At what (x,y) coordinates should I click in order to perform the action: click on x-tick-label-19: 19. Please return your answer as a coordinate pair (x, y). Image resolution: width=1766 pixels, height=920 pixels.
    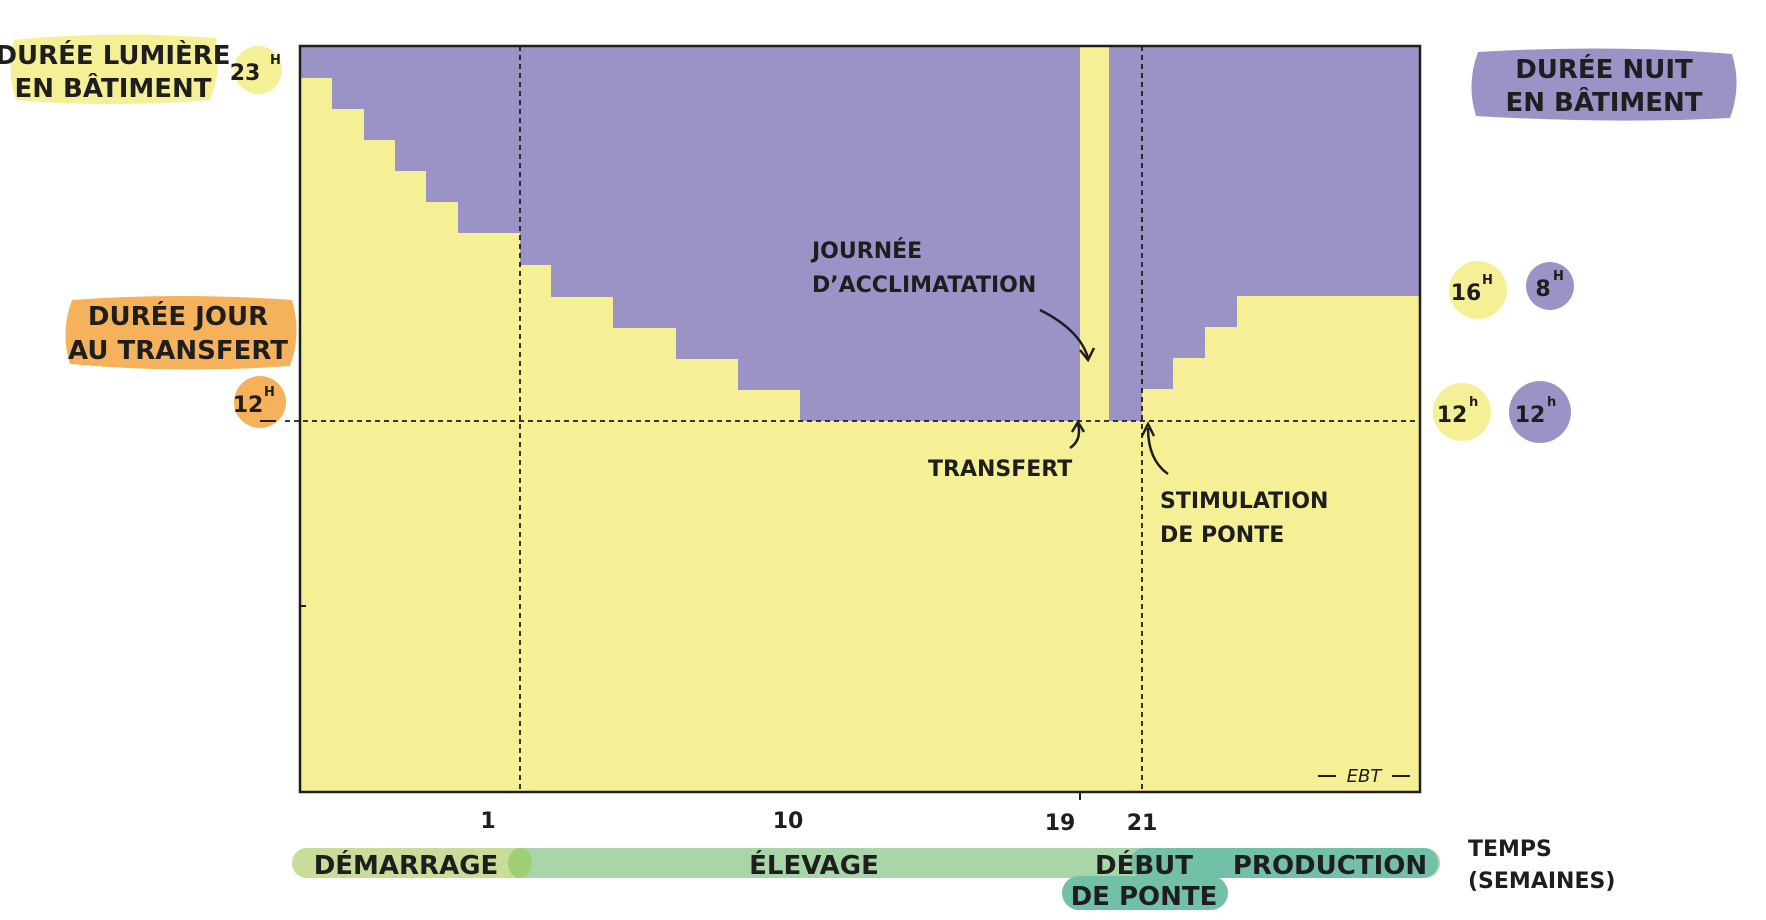
    Looking at the image, I should click on (1060, 823).